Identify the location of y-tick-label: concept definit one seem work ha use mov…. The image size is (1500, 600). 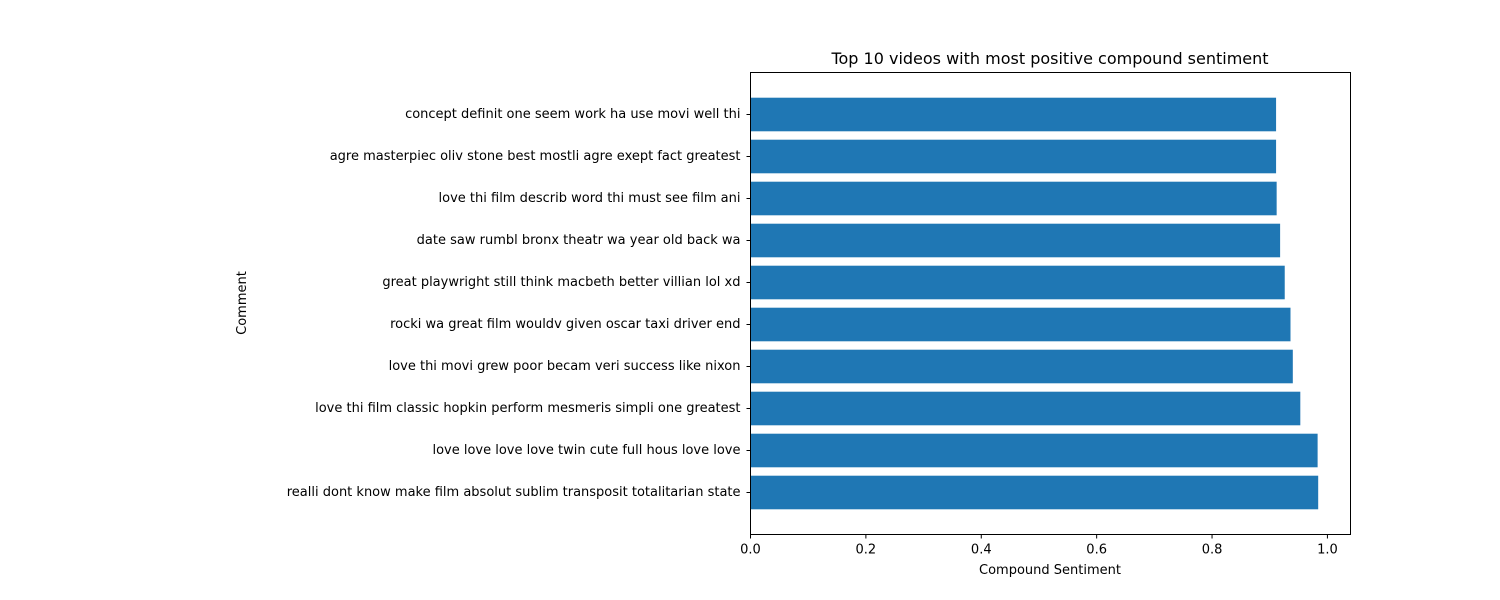
(572, 114).